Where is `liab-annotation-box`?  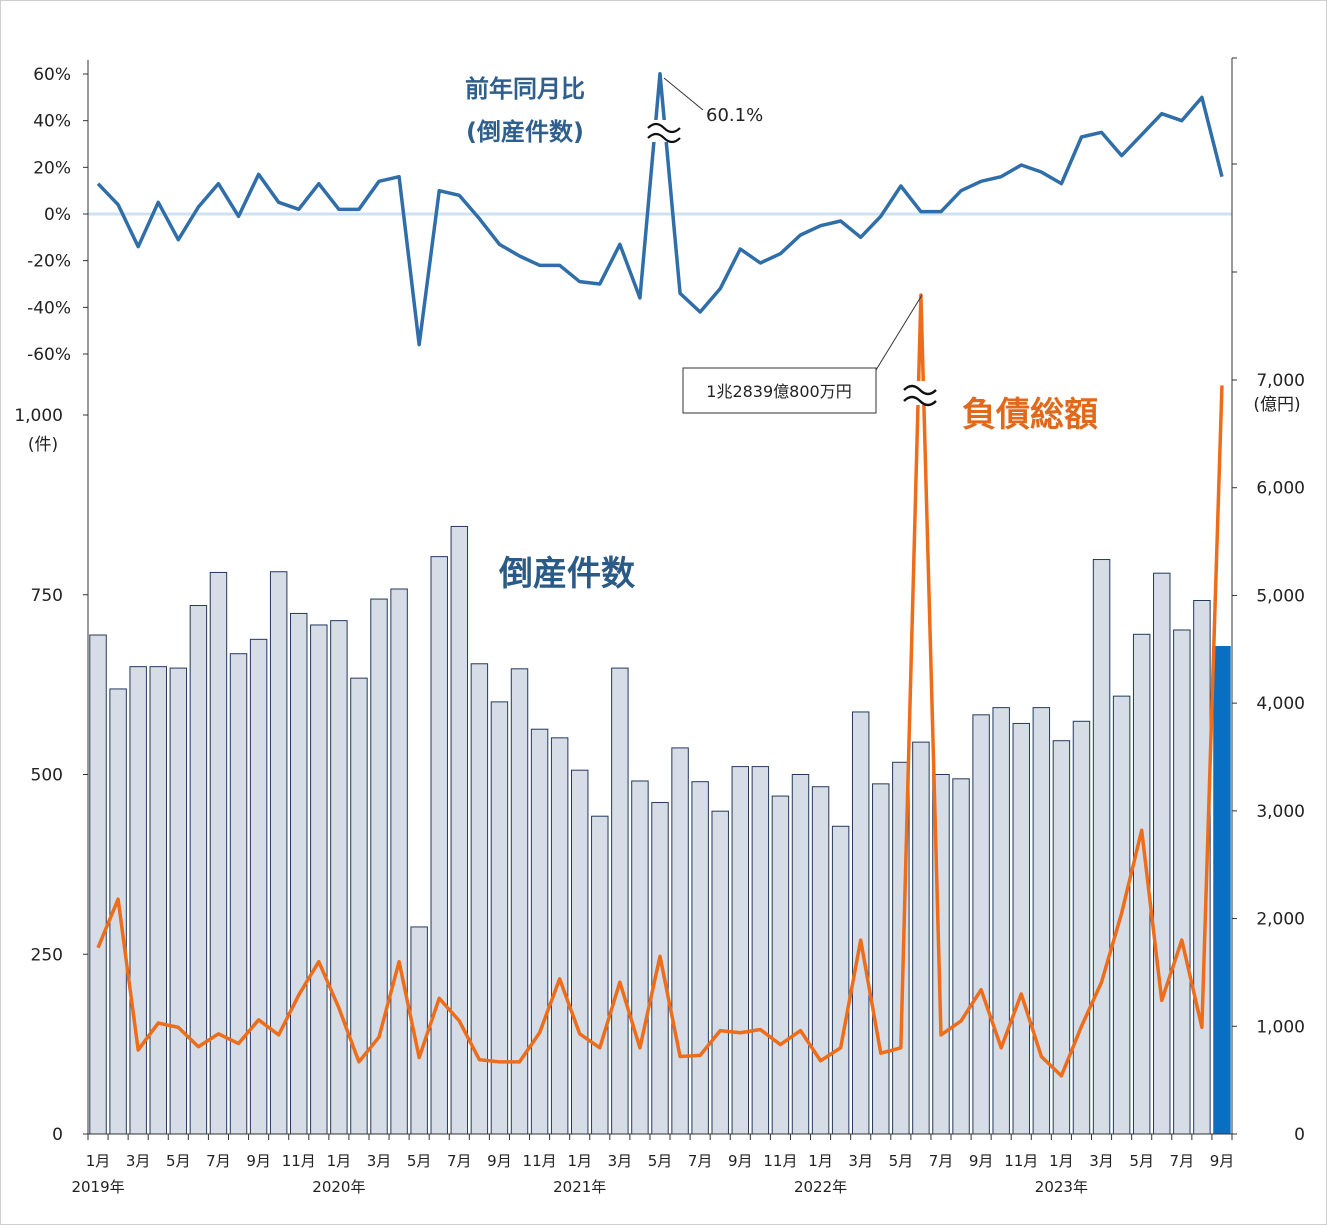 liab-annotation-box is located at coordinates (779, 390).